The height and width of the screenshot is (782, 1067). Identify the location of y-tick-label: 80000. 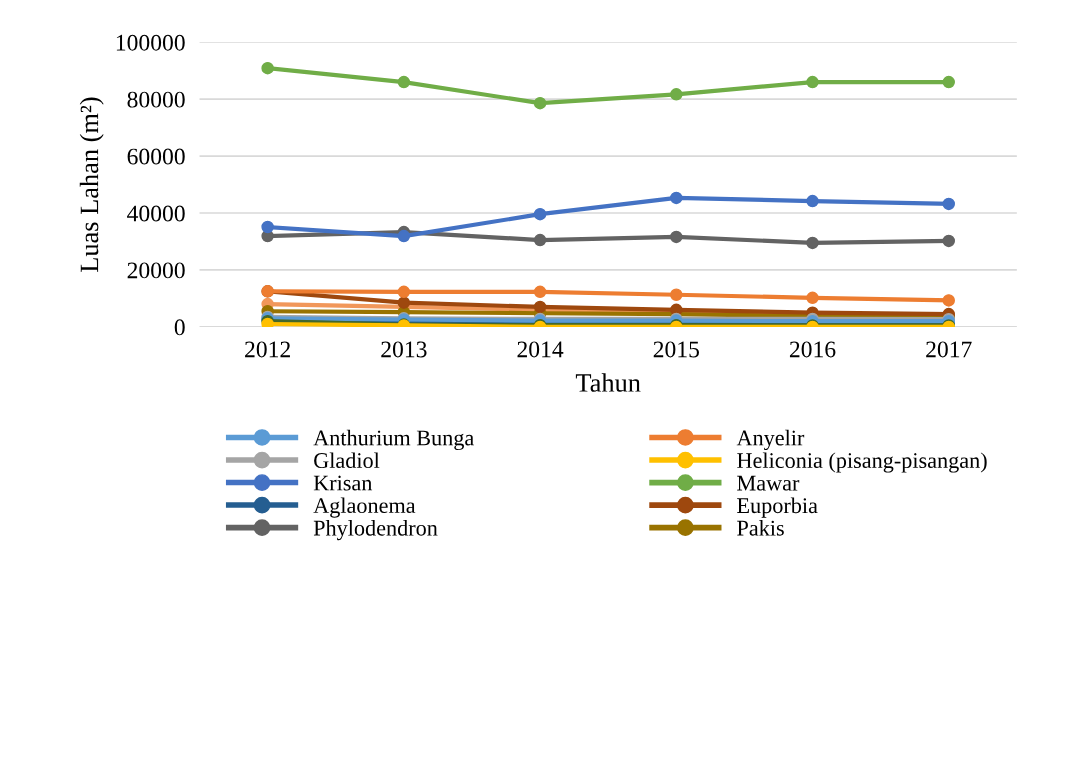
(156, 99).